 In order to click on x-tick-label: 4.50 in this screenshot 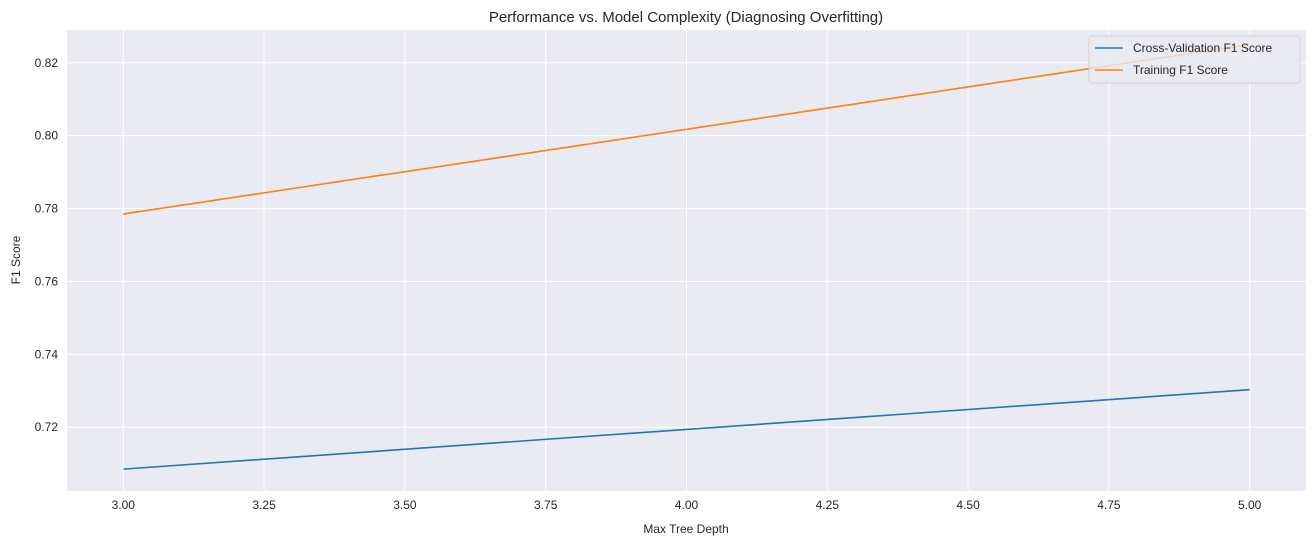, I will do `click(968, 505)`.